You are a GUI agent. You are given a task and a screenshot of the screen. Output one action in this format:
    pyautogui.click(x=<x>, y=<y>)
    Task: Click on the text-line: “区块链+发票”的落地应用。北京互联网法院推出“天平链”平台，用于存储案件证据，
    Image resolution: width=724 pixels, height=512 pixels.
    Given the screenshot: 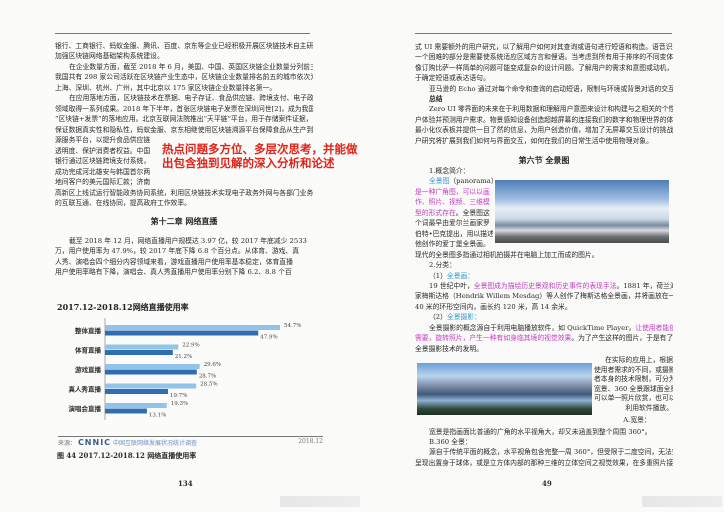 What is the action you would take?
    pyautogui.click(x=184, y=119)
    